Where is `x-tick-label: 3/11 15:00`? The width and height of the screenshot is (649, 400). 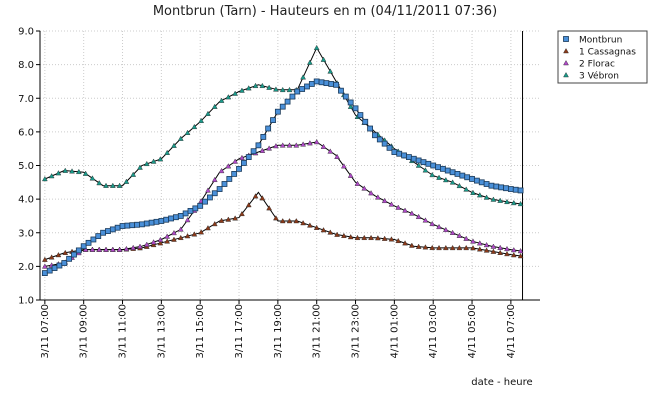 x-tick-label: 3/11 15:00 is located at coordinates (200, 331).